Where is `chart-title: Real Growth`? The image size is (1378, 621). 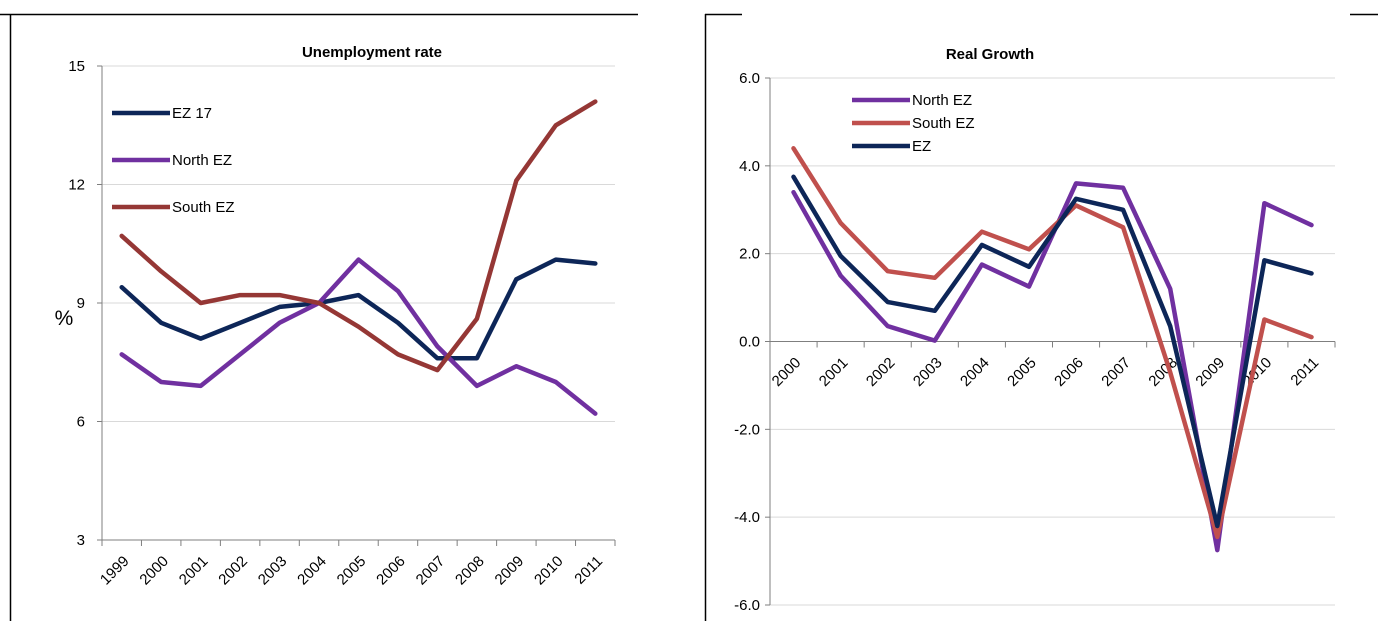
chart-title: Real Growth is located at coordinates (990, 54).